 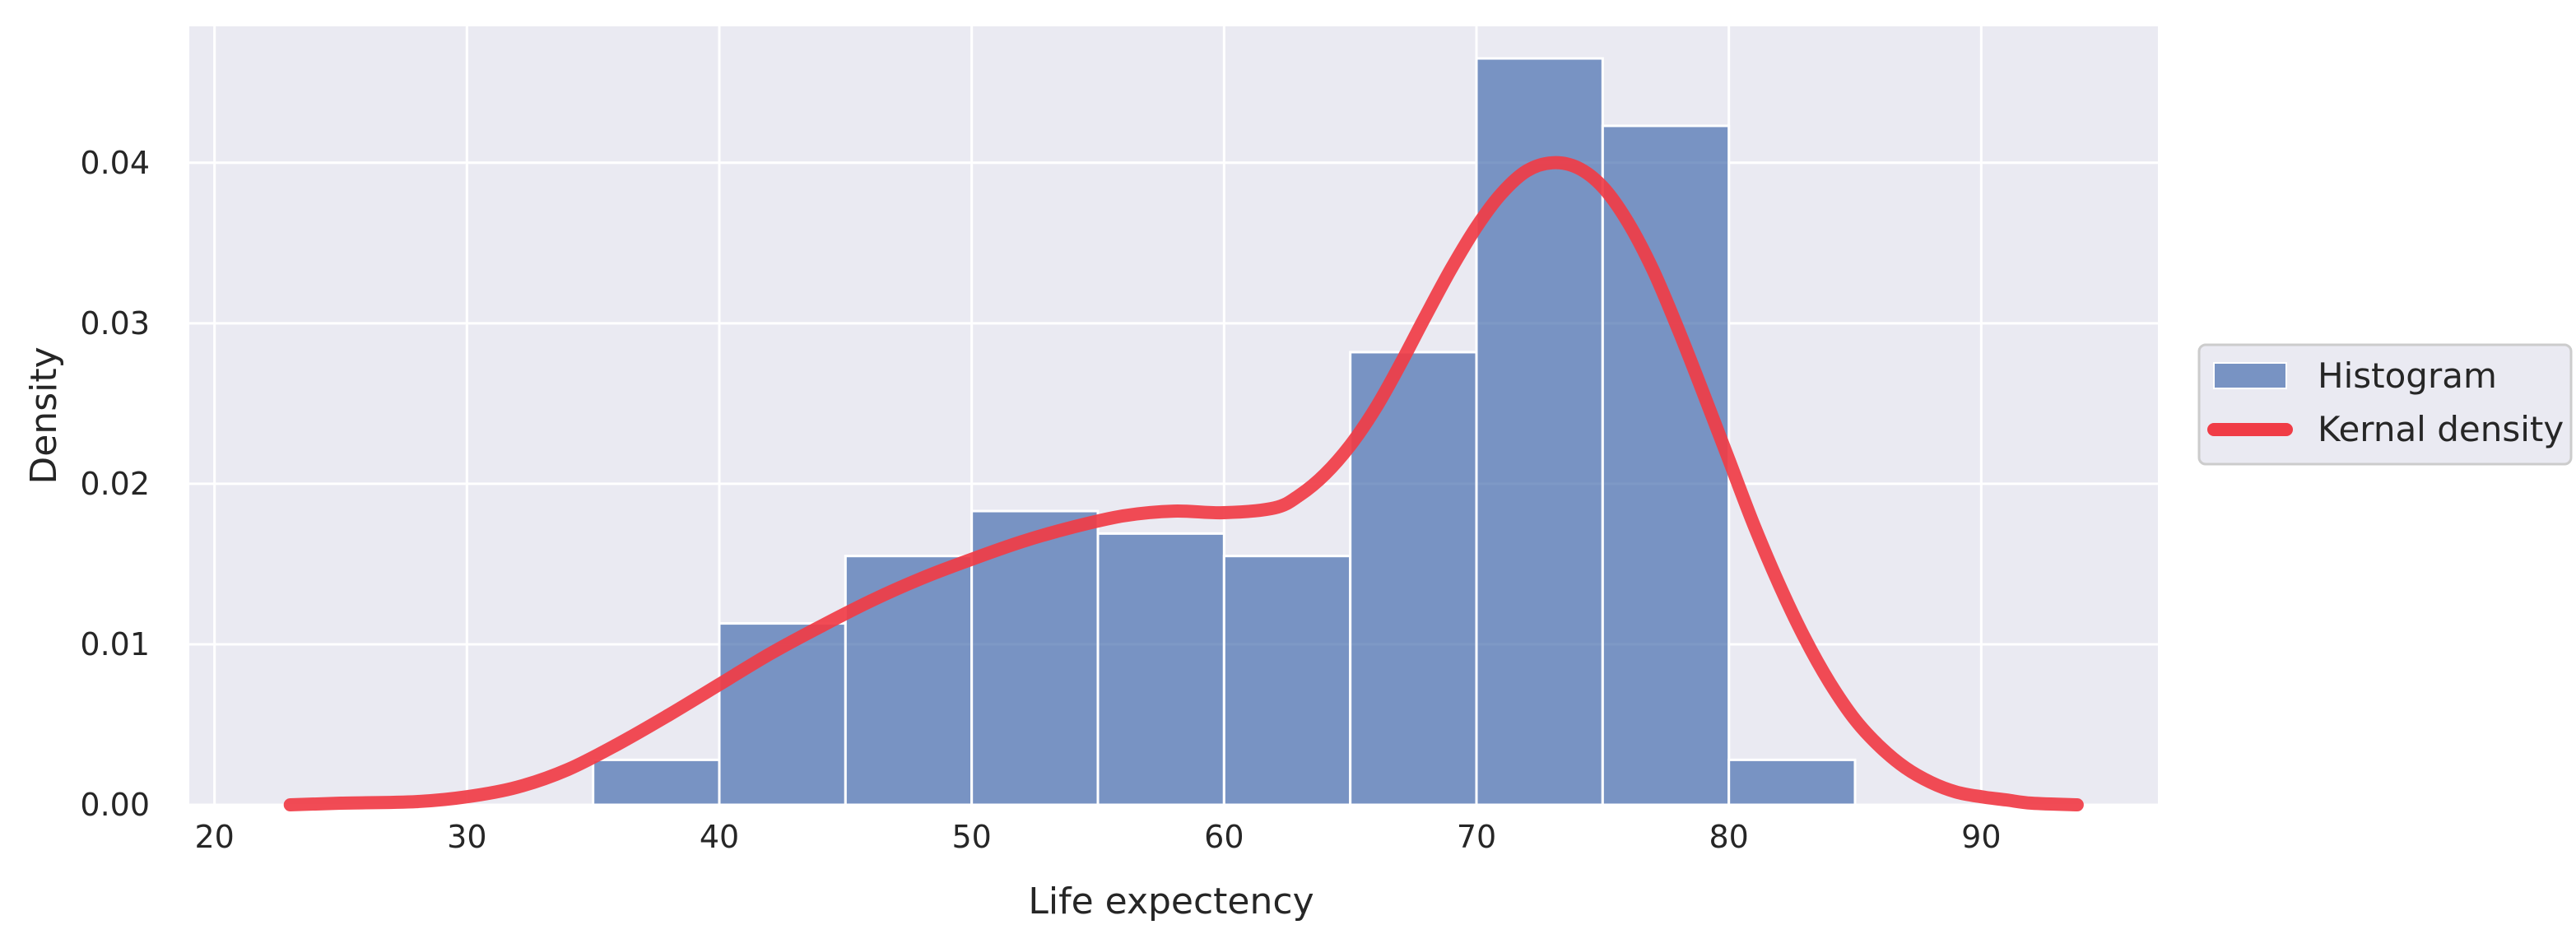 I want to click on x-tick-labels: 20 30 40 50 60 70 80 90, so click(x=1097, y=837).